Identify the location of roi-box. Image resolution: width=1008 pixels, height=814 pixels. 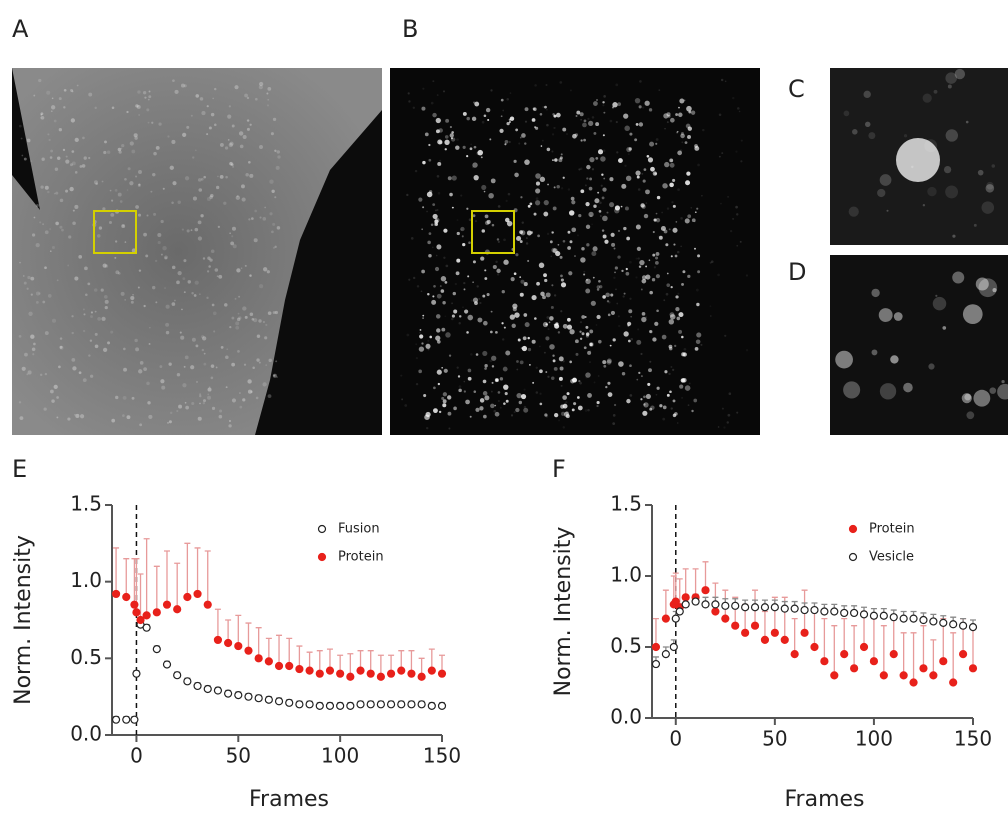
(115, 232).